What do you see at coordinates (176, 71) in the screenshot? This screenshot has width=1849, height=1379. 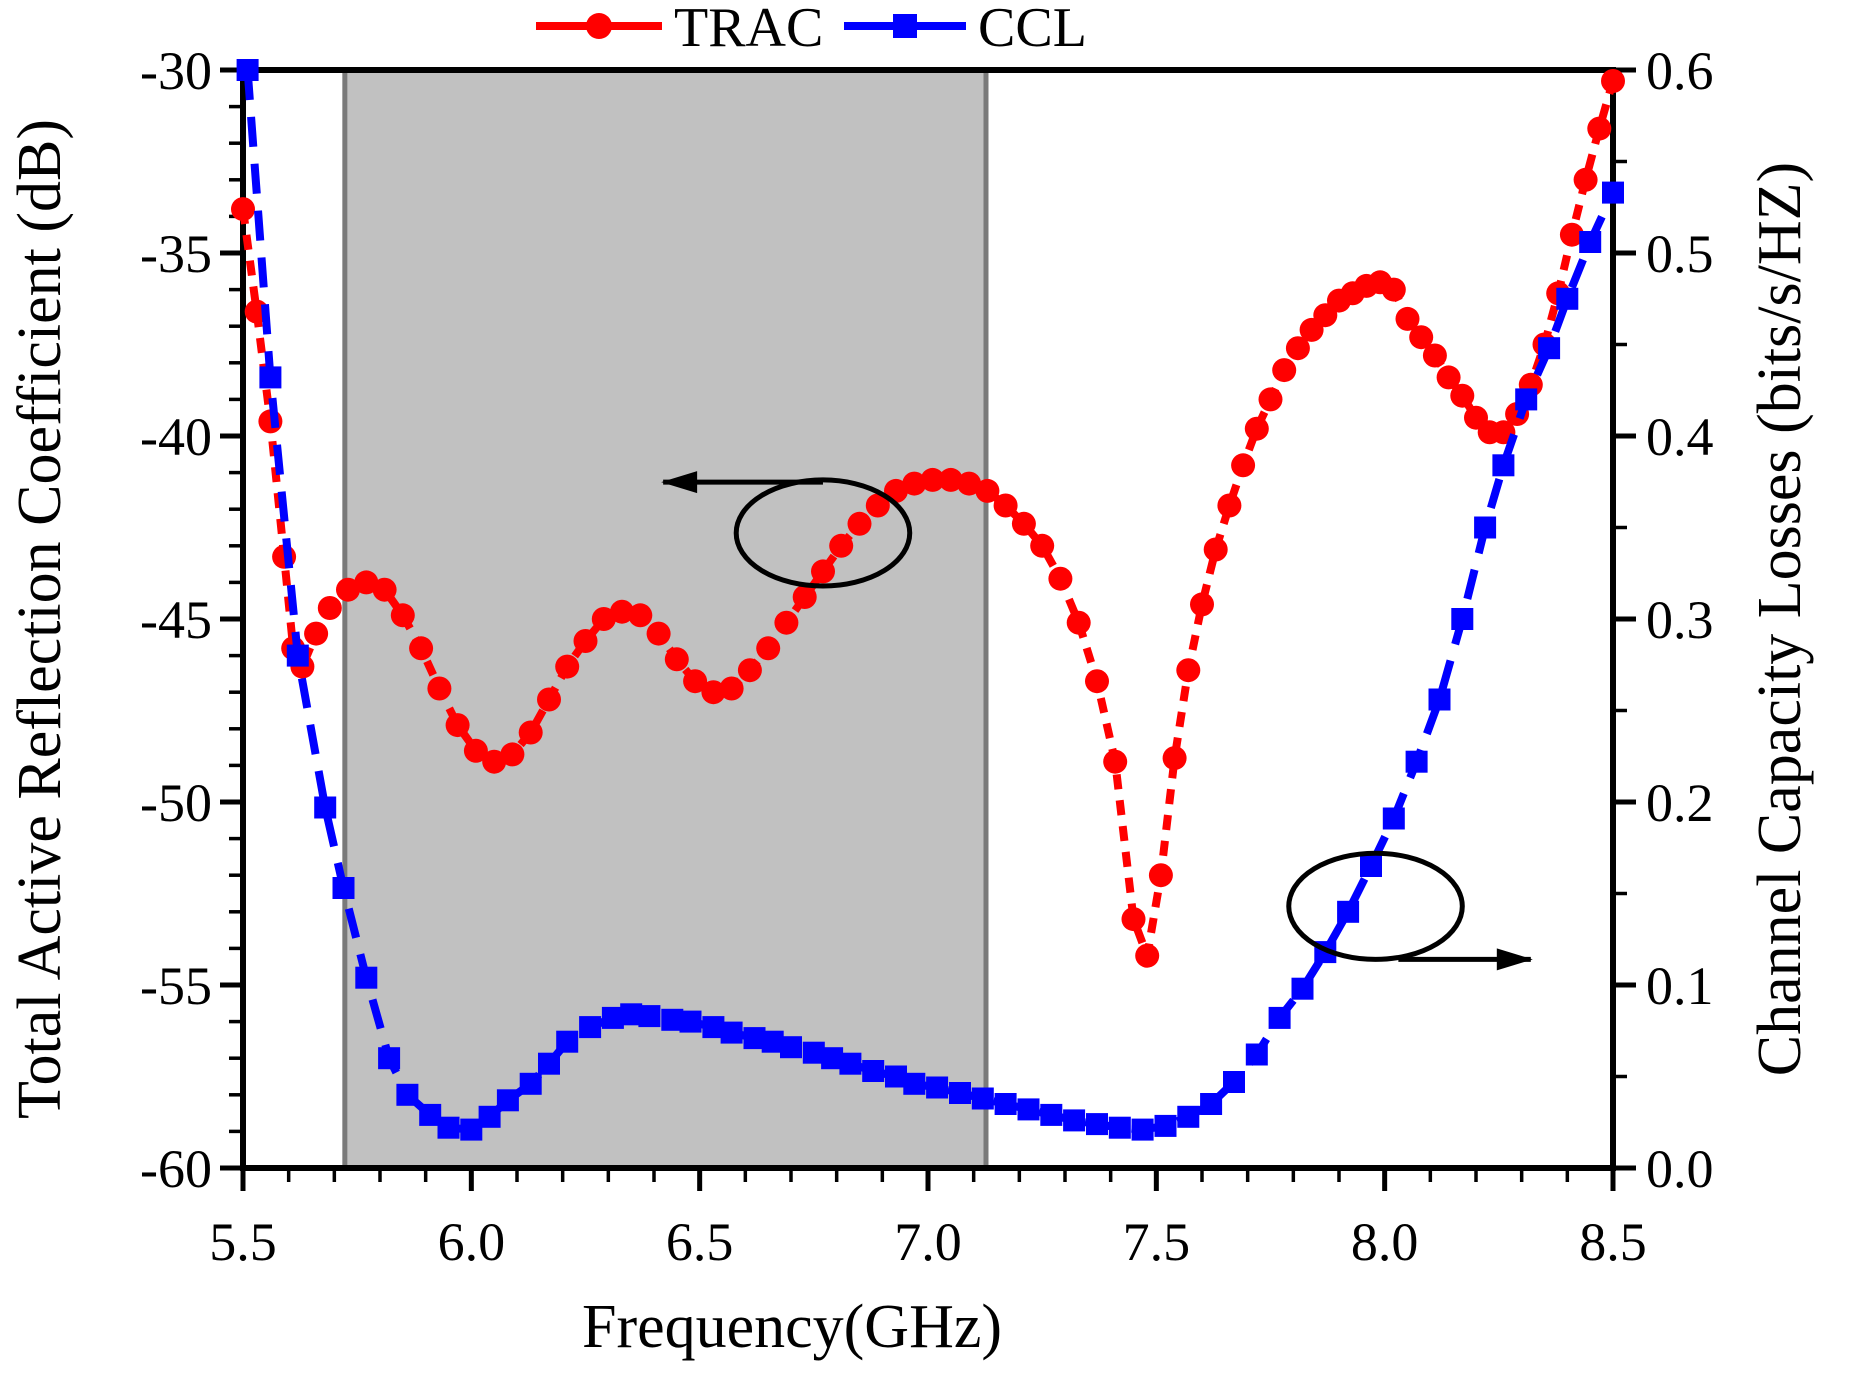 I see `y-left-tick-label: -30` at bounding box center [176, 71].